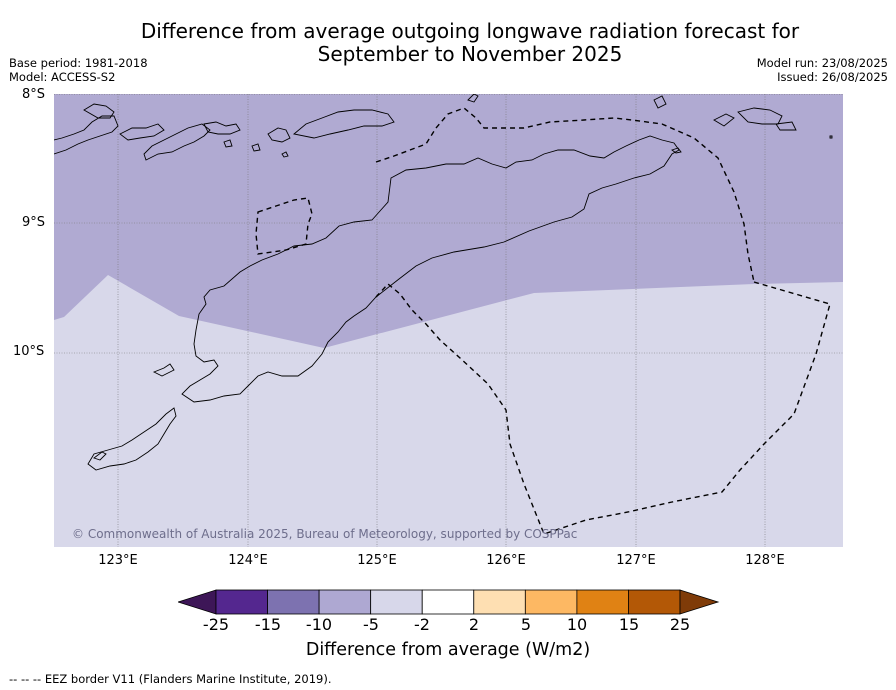  I want to click on rote-island, so click(163, 370).